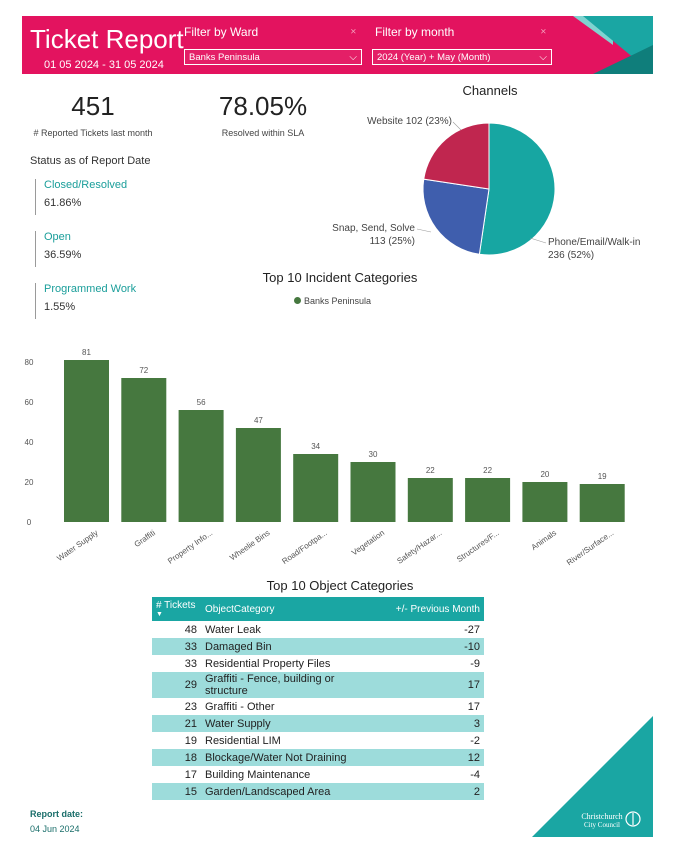 The width and height of the screenshot is (675, 862). I want to click on cell-tickets: 15, so click(176, 791).